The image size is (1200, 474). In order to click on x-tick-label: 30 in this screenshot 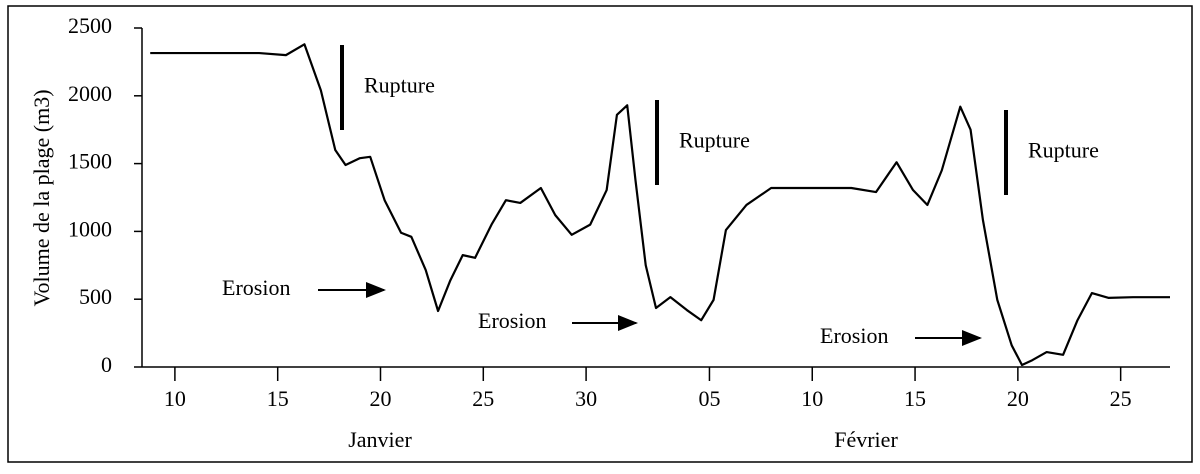, I will do `click(586, 398)`.